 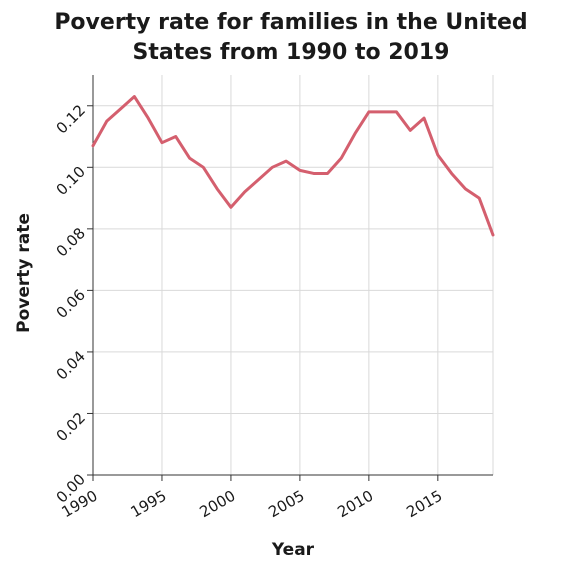 I want to click on x-tick-label: 1995, so click(x=148, y=504).